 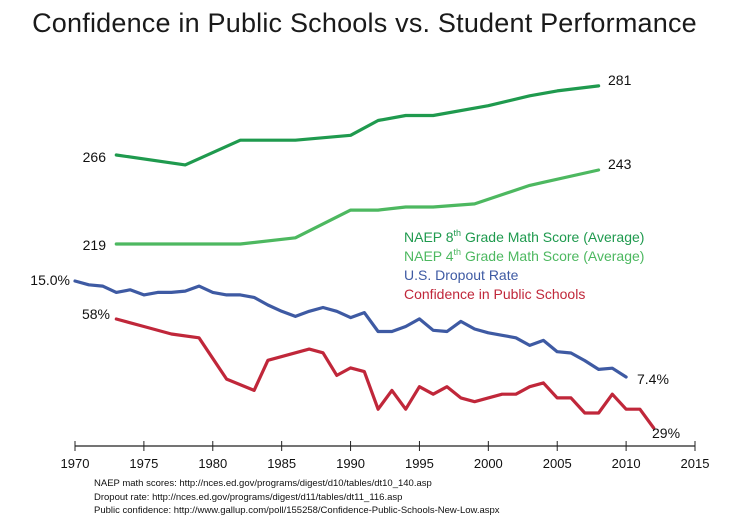 What do you see at coordinates (488, 463) in the screenshot?
I see `x-tick-label: 2000` at bounding box center [488, 463].